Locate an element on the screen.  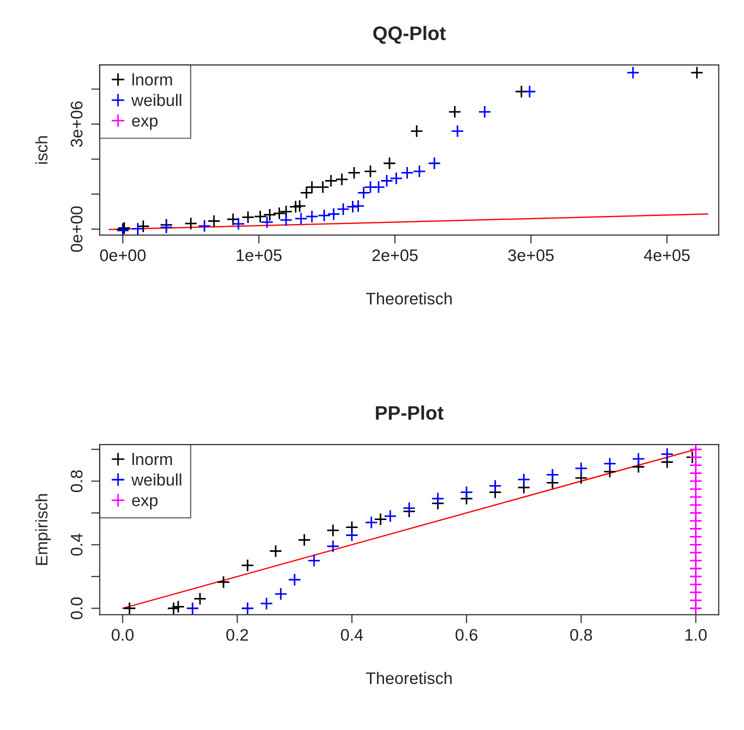
y-axis-title: Empirisch is located at coordinates (43, 529).